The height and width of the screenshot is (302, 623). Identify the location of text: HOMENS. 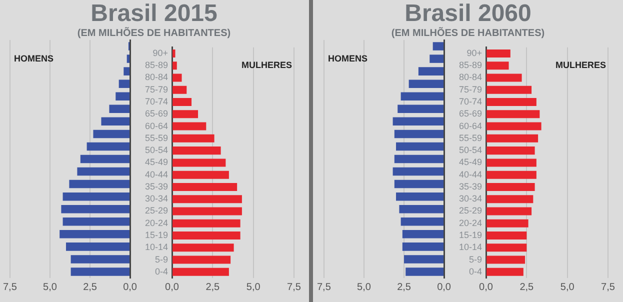
(34, 58).